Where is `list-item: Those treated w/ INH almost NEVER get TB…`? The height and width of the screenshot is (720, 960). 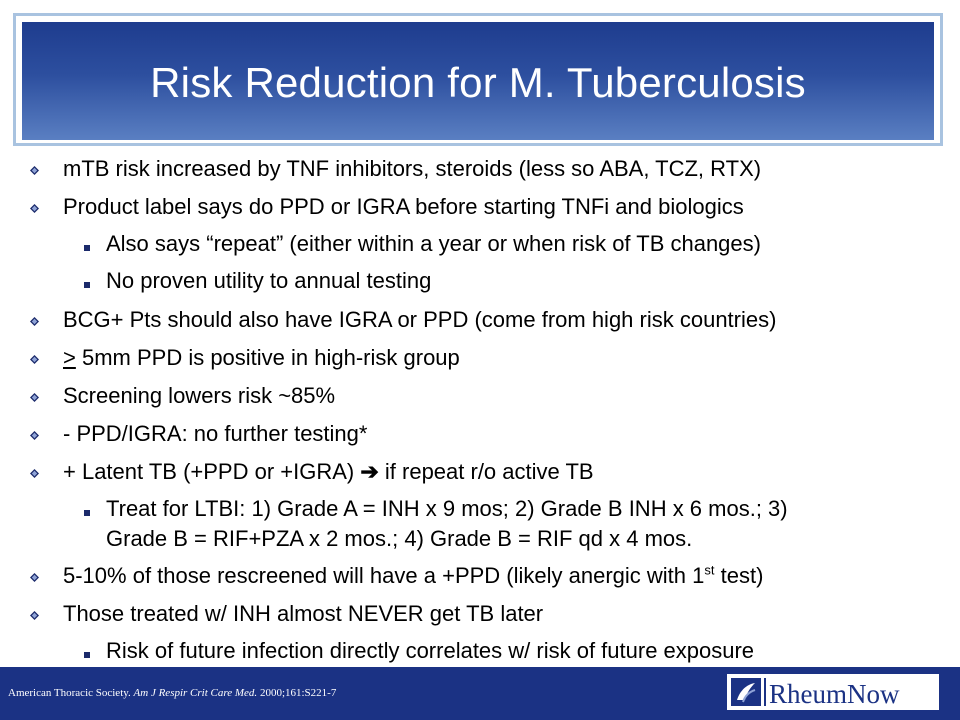 list-item: Those treated w/ INH almost NEVER get TB… is located at coordinates (480, 617).